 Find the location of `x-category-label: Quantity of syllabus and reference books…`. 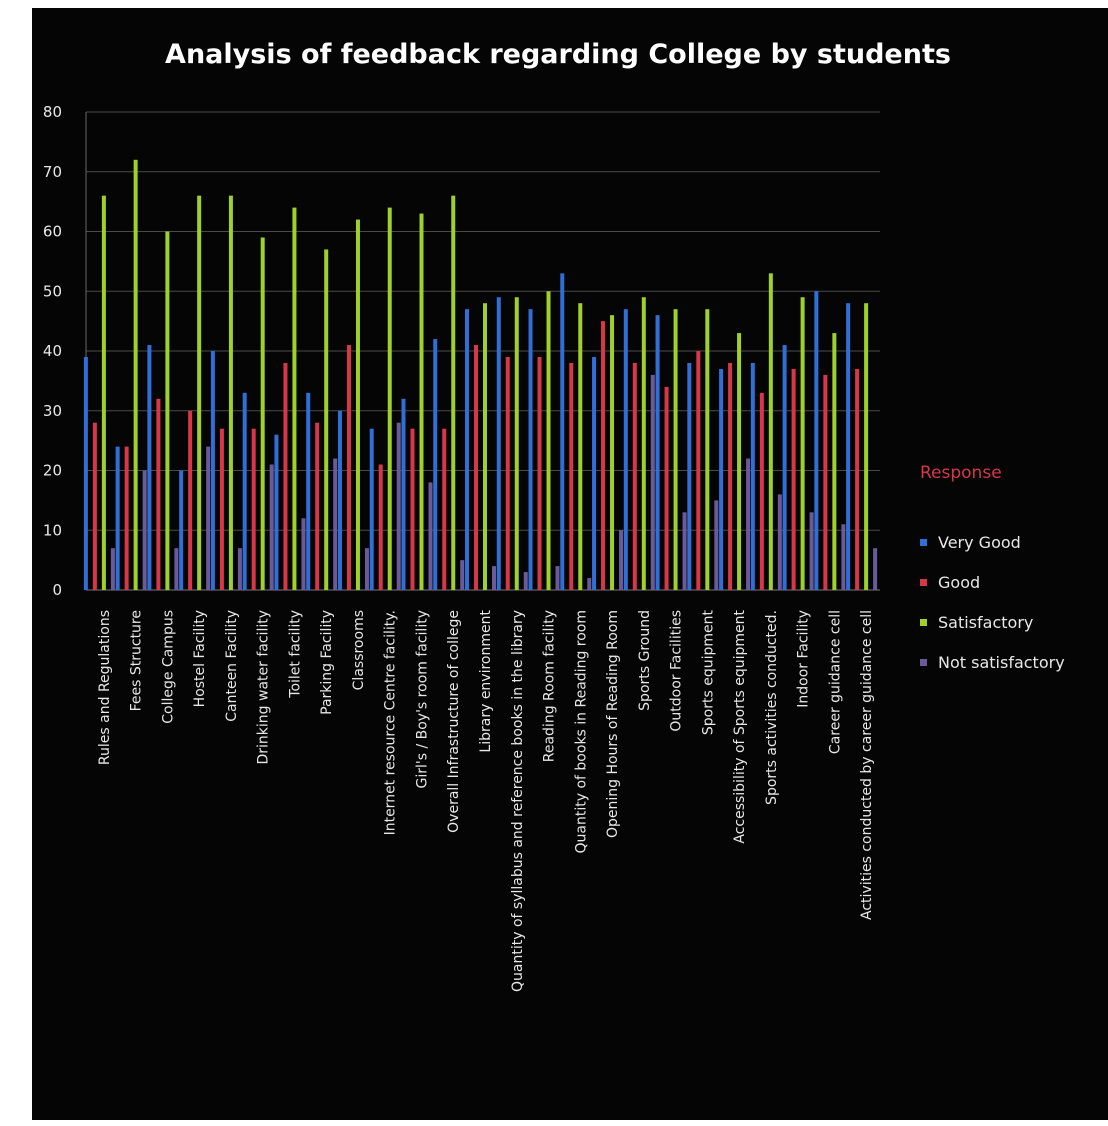

x-category-label: Quantity of syllabus and reference books… is located at coordinates (518, 801).